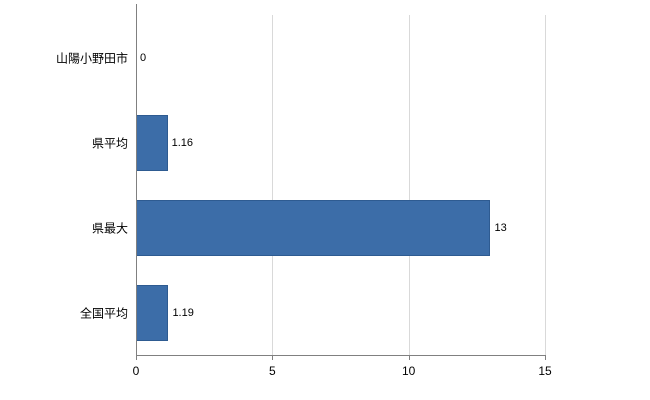  Describe the element at coordinates (109, 143) in the screenshot. I see `category-label: 県平均` at that location.